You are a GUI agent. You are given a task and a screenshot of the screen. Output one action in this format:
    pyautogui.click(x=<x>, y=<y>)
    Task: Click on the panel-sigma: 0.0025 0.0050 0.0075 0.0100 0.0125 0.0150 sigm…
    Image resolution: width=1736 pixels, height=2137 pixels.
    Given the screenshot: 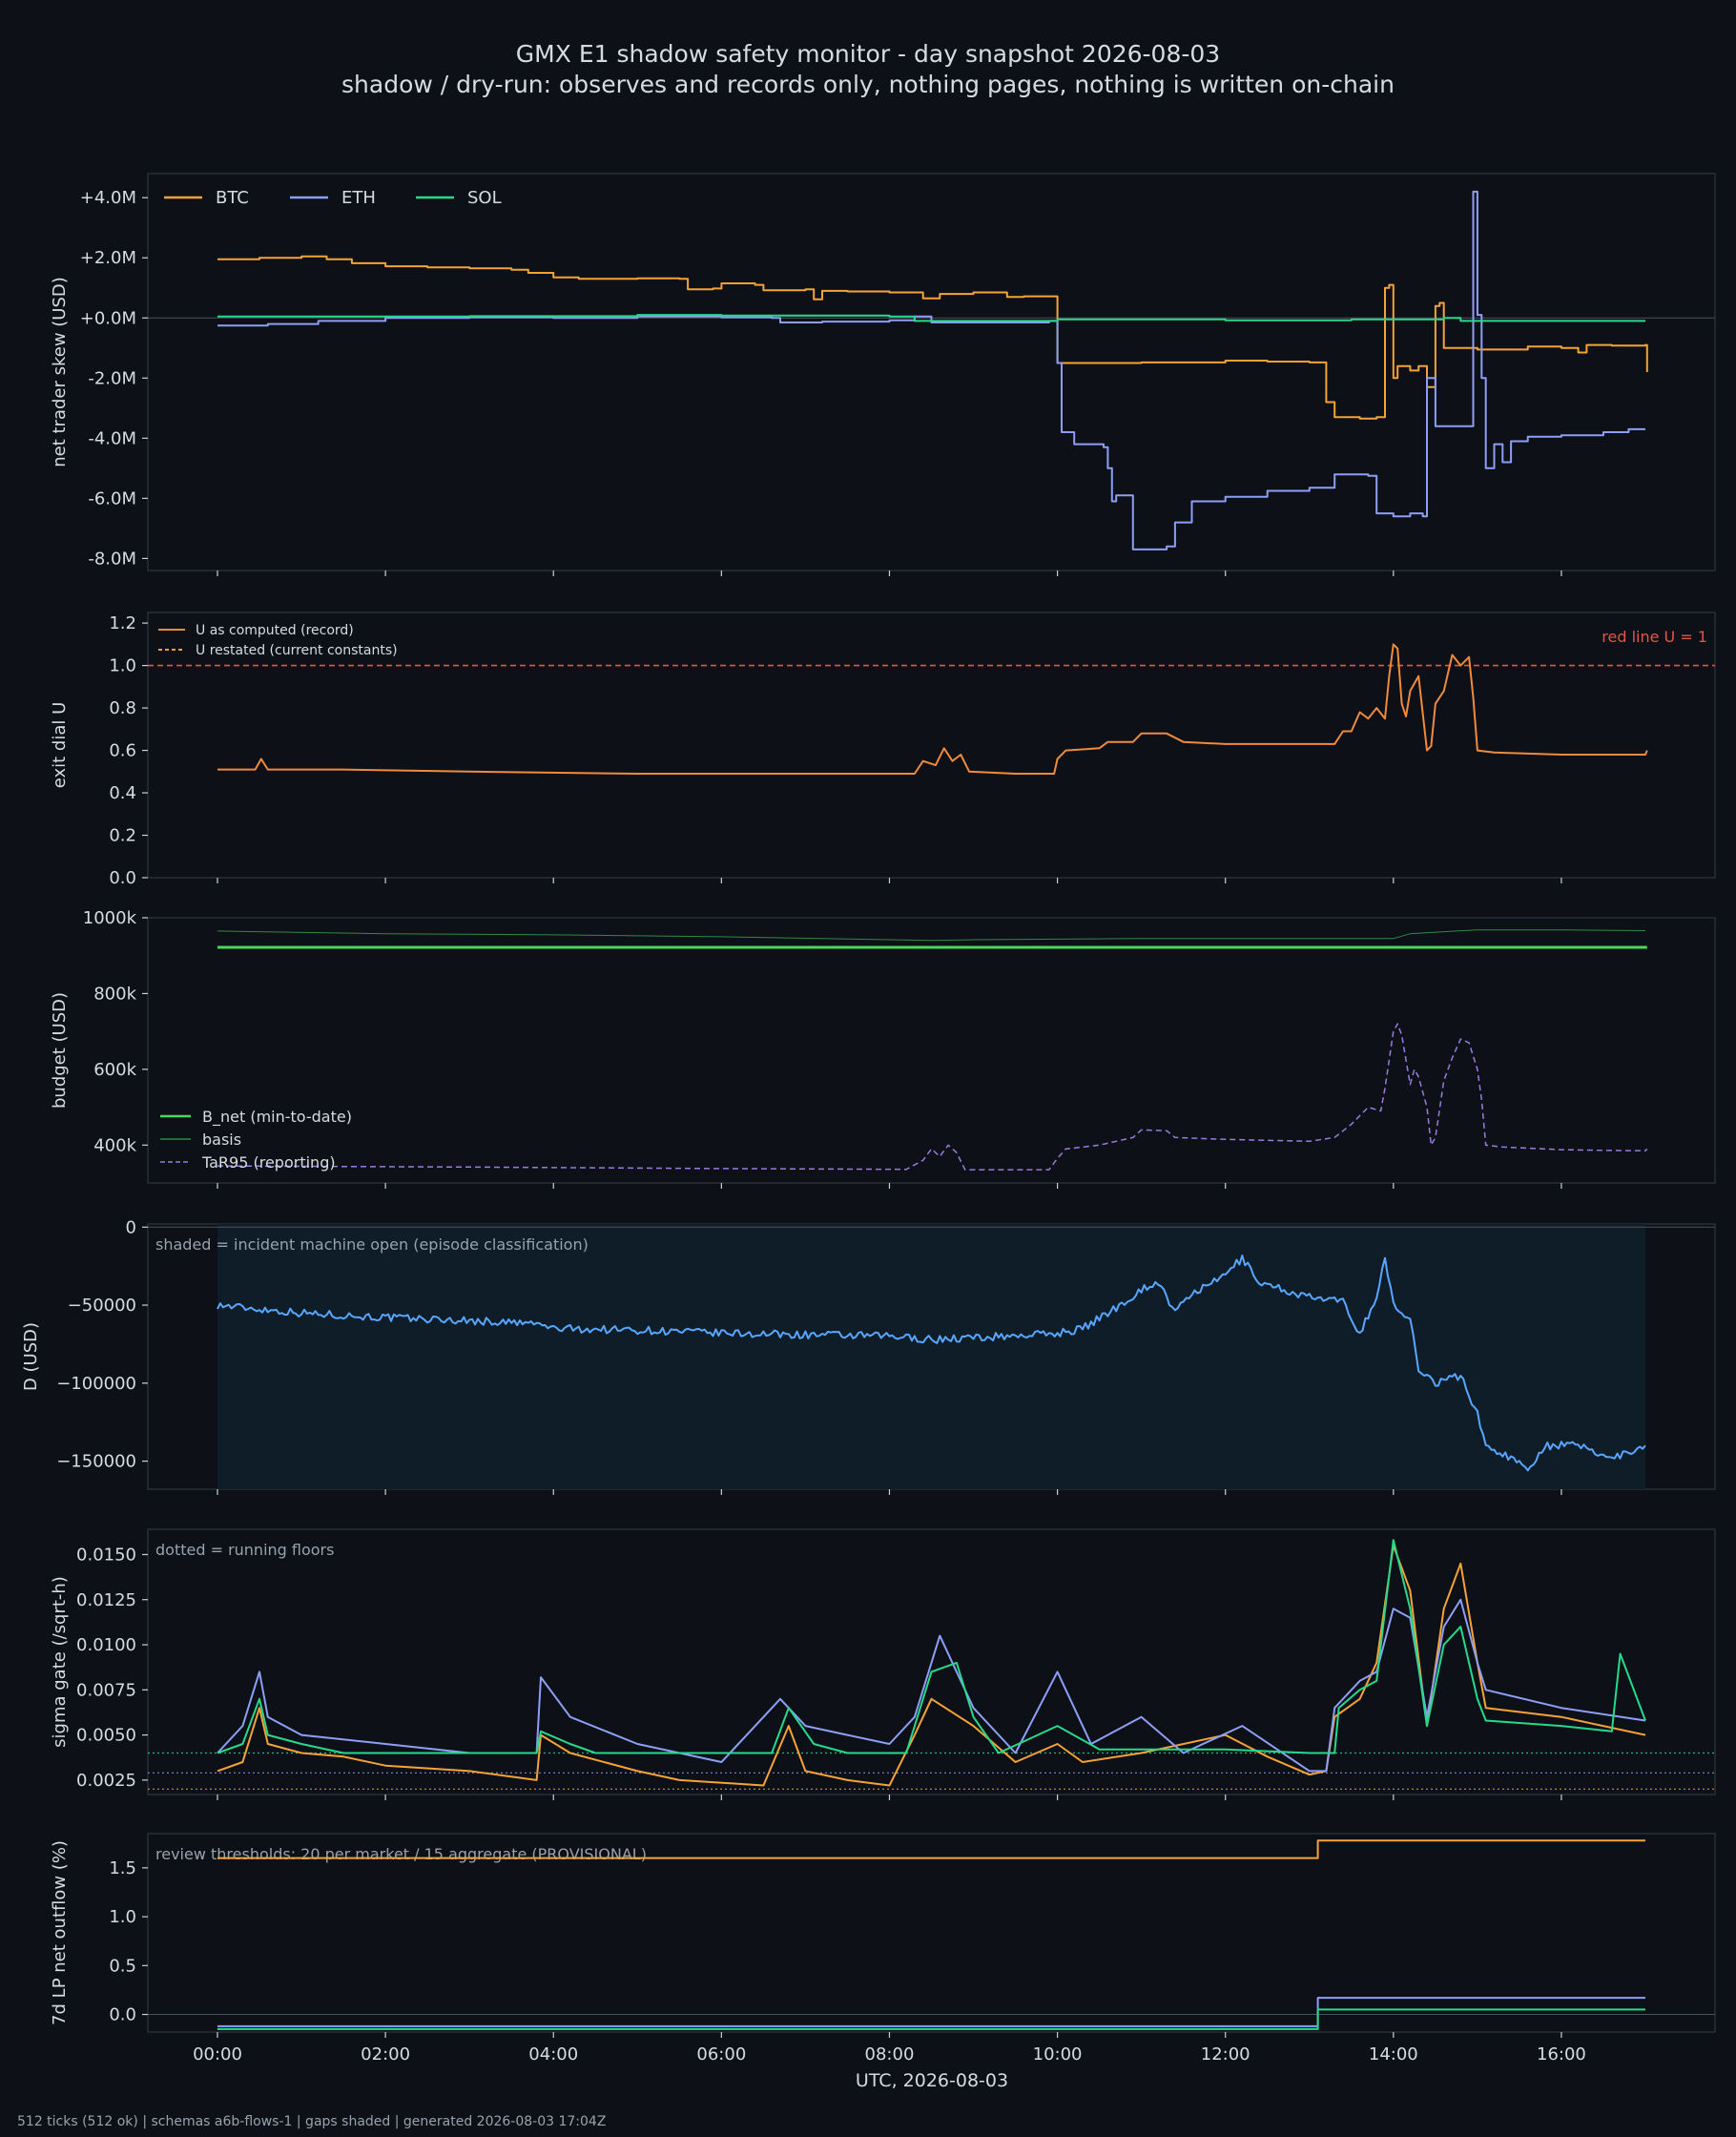 What is the action you would take?
    pyautogui.click(x=883, y=1664)
    